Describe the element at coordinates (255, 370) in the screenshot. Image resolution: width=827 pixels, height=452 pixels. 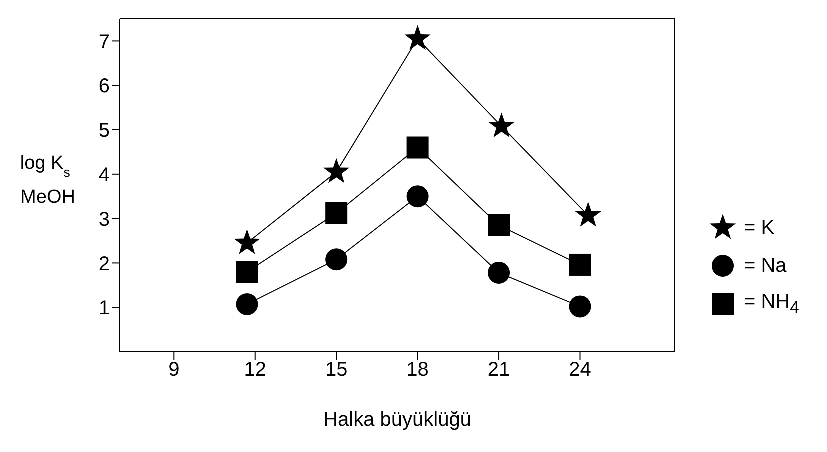
I see `x-tick-label: 12` at that location.